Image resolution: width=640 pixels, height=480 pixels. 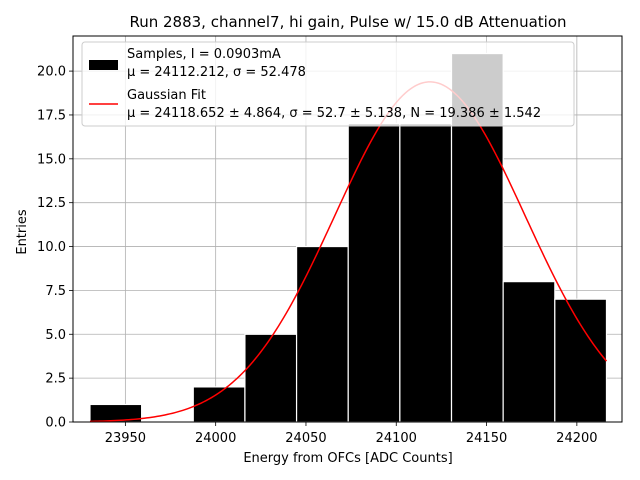 I want to click on x-tick-label: 23950, so click(x=125, y=438).